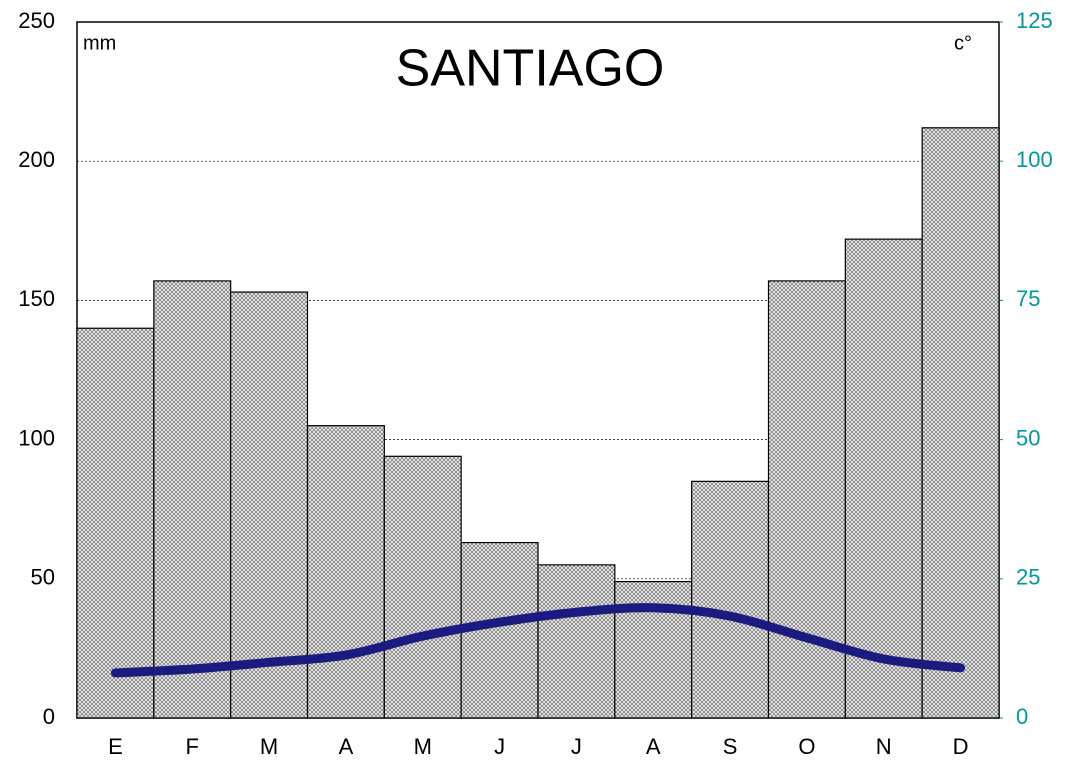  What do you see at coordinates (36, 437) in the screenshot?
I see `y-tick-label: 100` at bounding box center [36, 437].